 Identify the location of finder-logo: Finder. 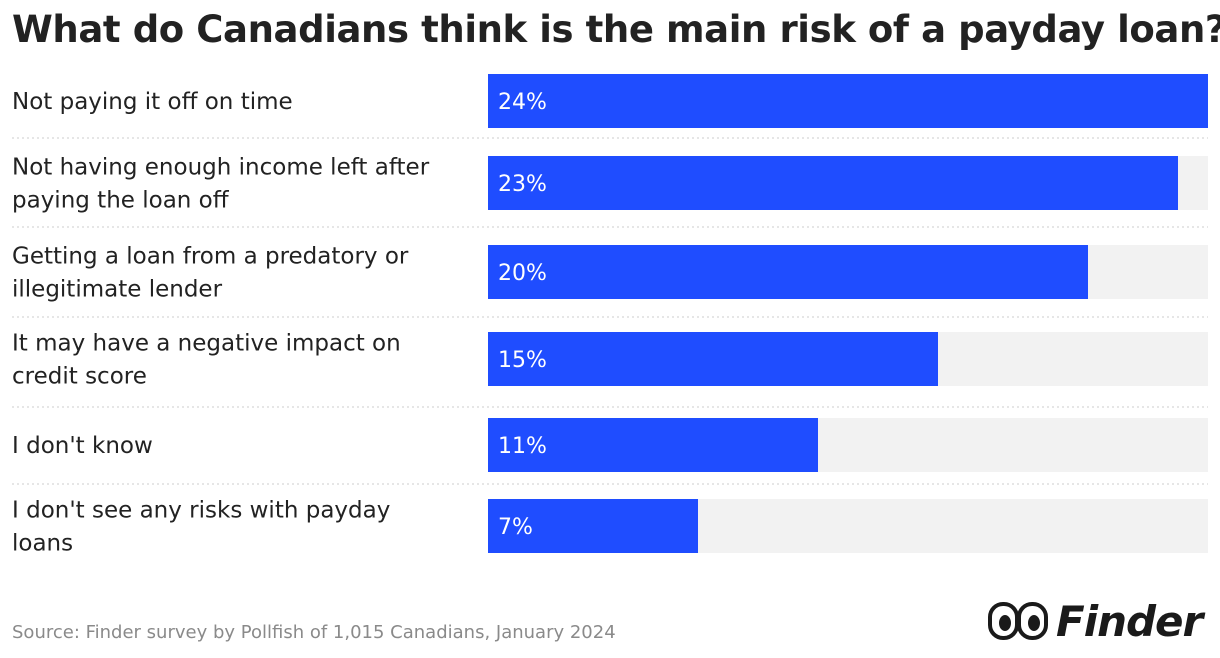
(1095, 621).